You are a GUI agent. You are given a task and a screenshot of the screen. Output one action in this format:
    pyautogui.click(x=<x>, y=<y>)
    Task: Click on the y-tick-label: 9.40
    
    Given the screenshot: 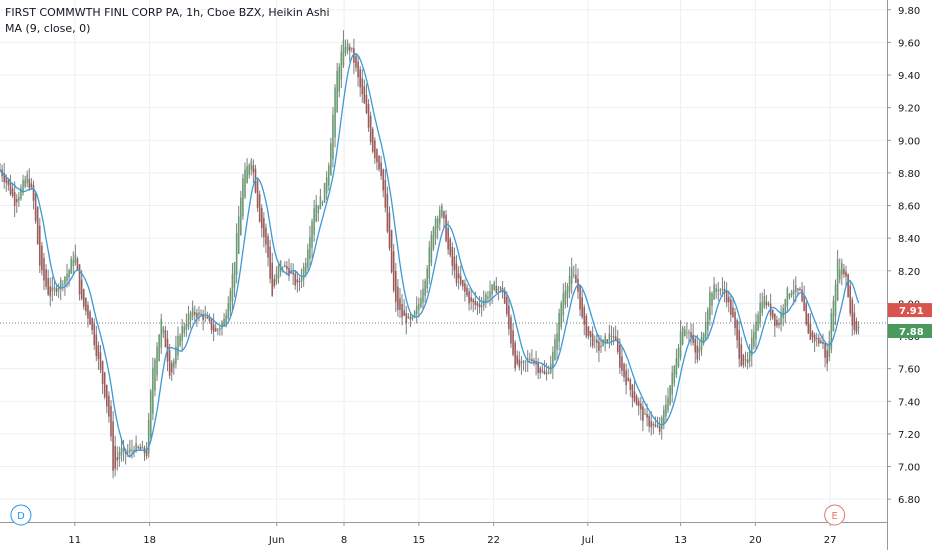 What is the action you would take?
    pyautogui.click(x=909, y=76)
    